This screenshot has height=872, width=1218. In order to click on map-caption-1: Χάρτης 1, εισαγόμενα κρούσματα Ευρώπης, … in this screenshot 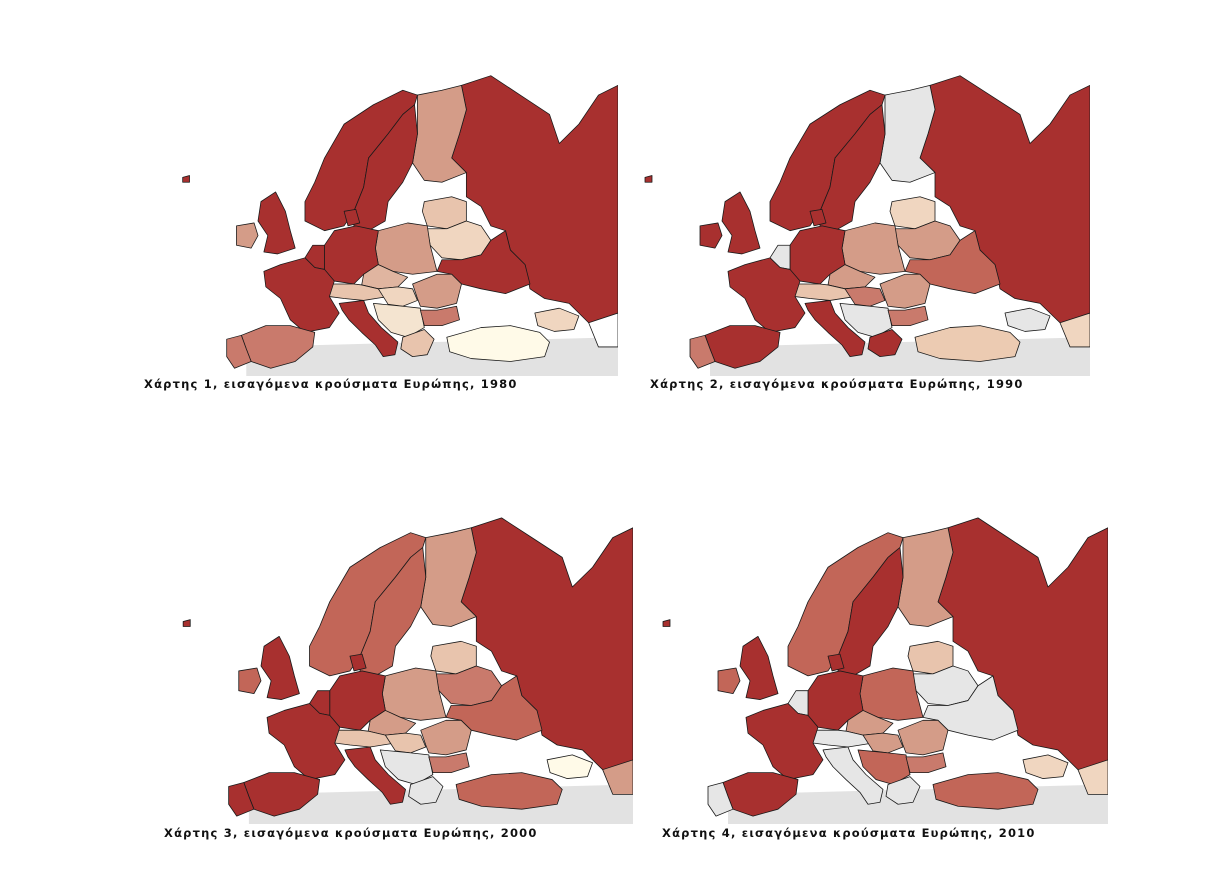, I will do `click(331, 384)`.